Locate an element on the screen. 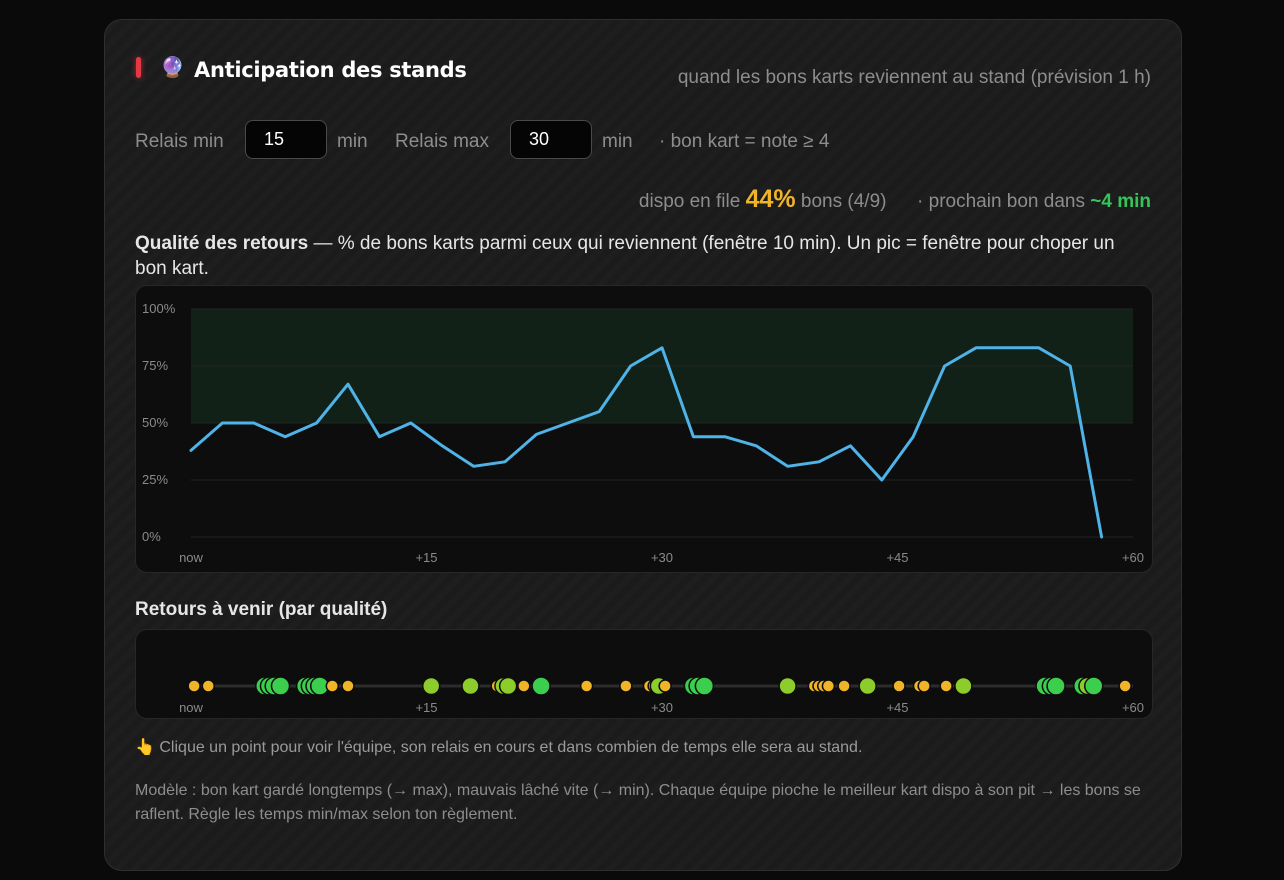  y-tick-label: 25% is located at coordinates (155, 479).